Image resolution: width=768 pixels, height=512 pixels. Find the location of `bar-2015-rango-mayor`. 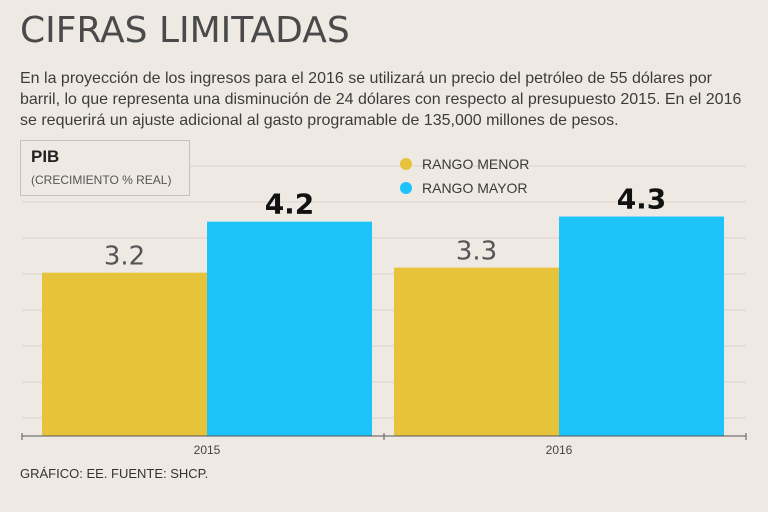

bar-2015-rango-mayor is located at coordinates (289, 328).